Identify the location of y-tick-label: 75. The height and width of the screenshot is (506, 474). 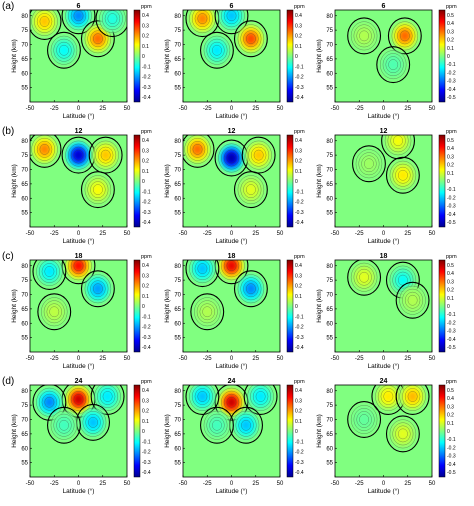
(329, 281).